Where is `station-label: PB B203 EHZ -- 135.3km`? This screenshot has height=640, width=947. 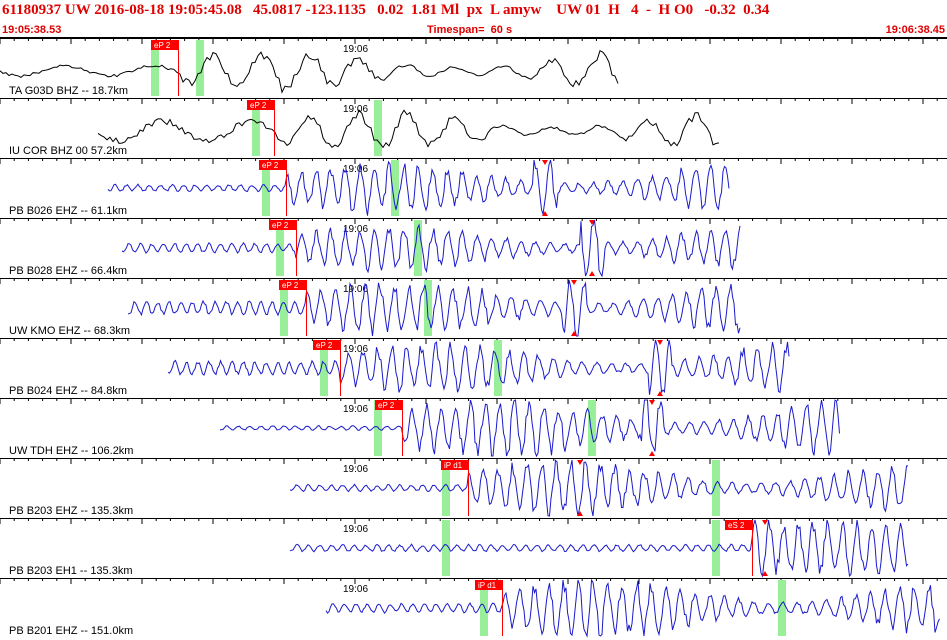 station-label: PB B203 EHZ -- 135.3km is located at coordinates (71, 511).